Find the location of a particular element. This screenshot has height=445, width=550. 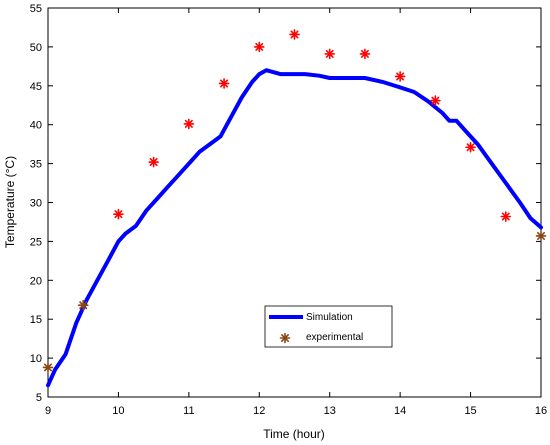

y-tick-label: 15 is located at coordinates (36, 320).